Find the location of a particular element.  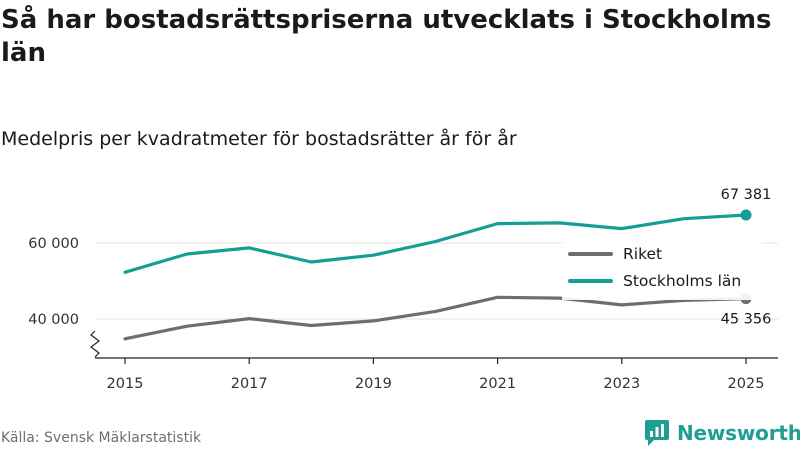

x-tick-label: 2025 is located at coordinates (746, 384).